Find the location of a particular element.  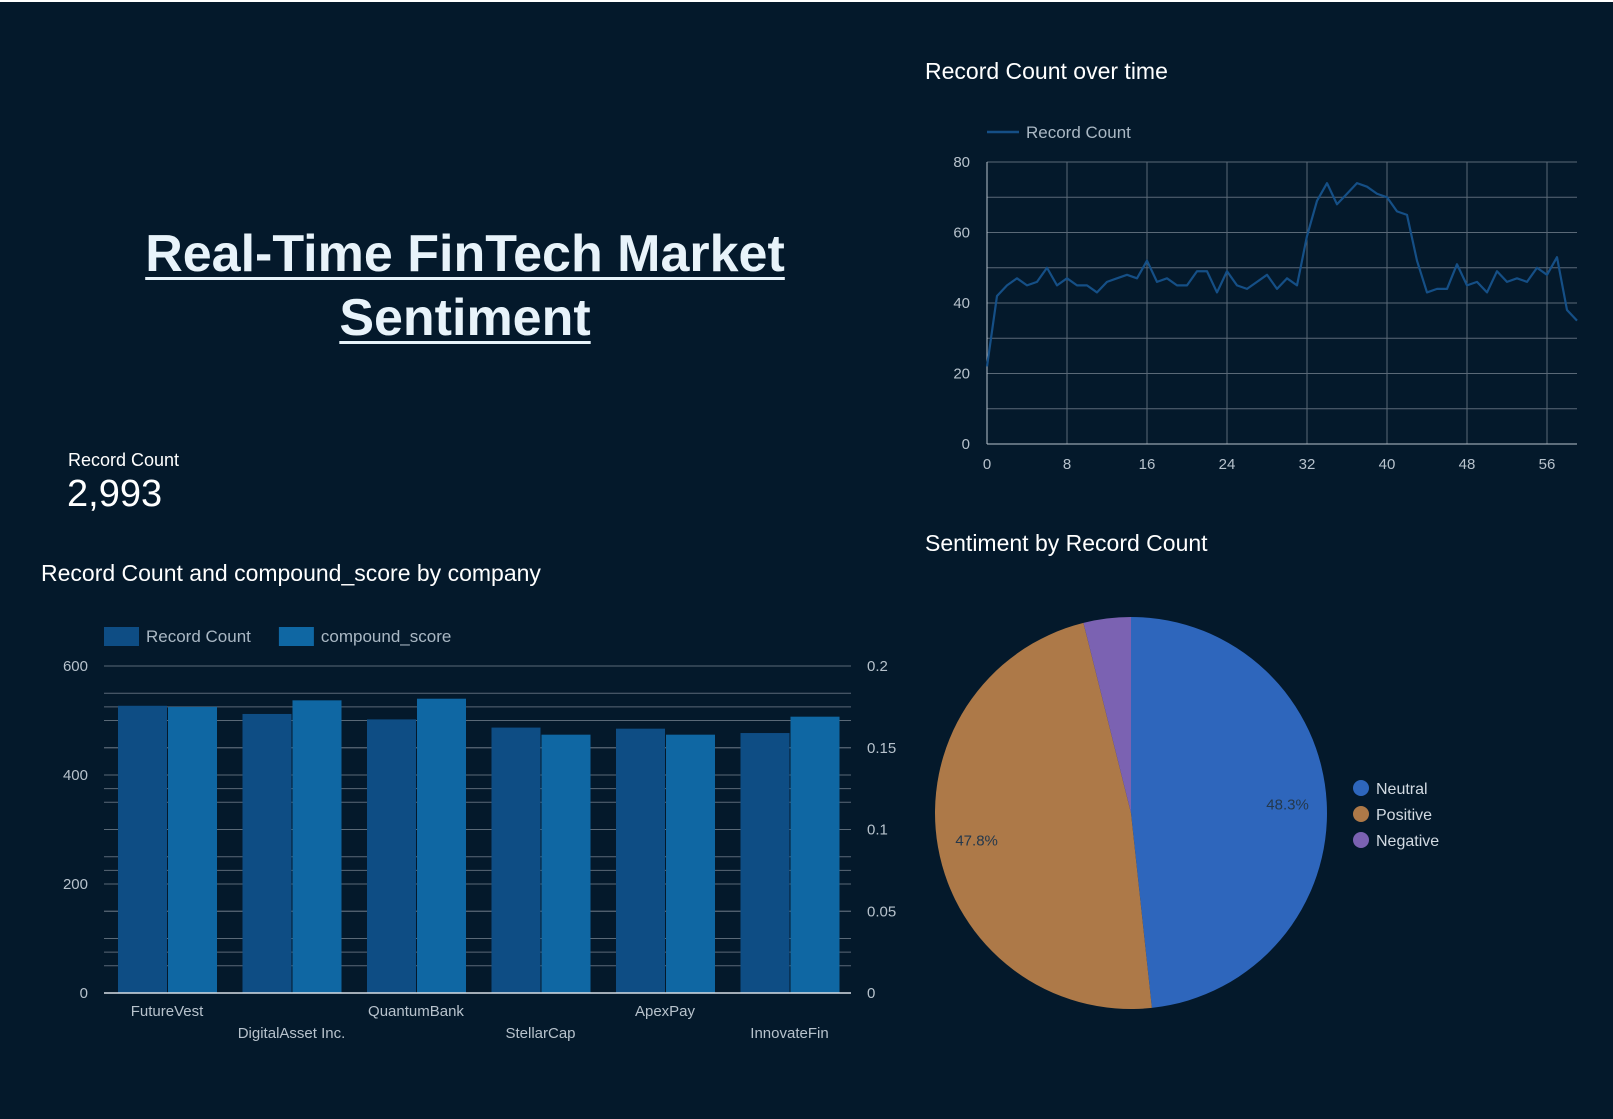

line-x-tick-label: 32 is located at coordinates (1307, 464).